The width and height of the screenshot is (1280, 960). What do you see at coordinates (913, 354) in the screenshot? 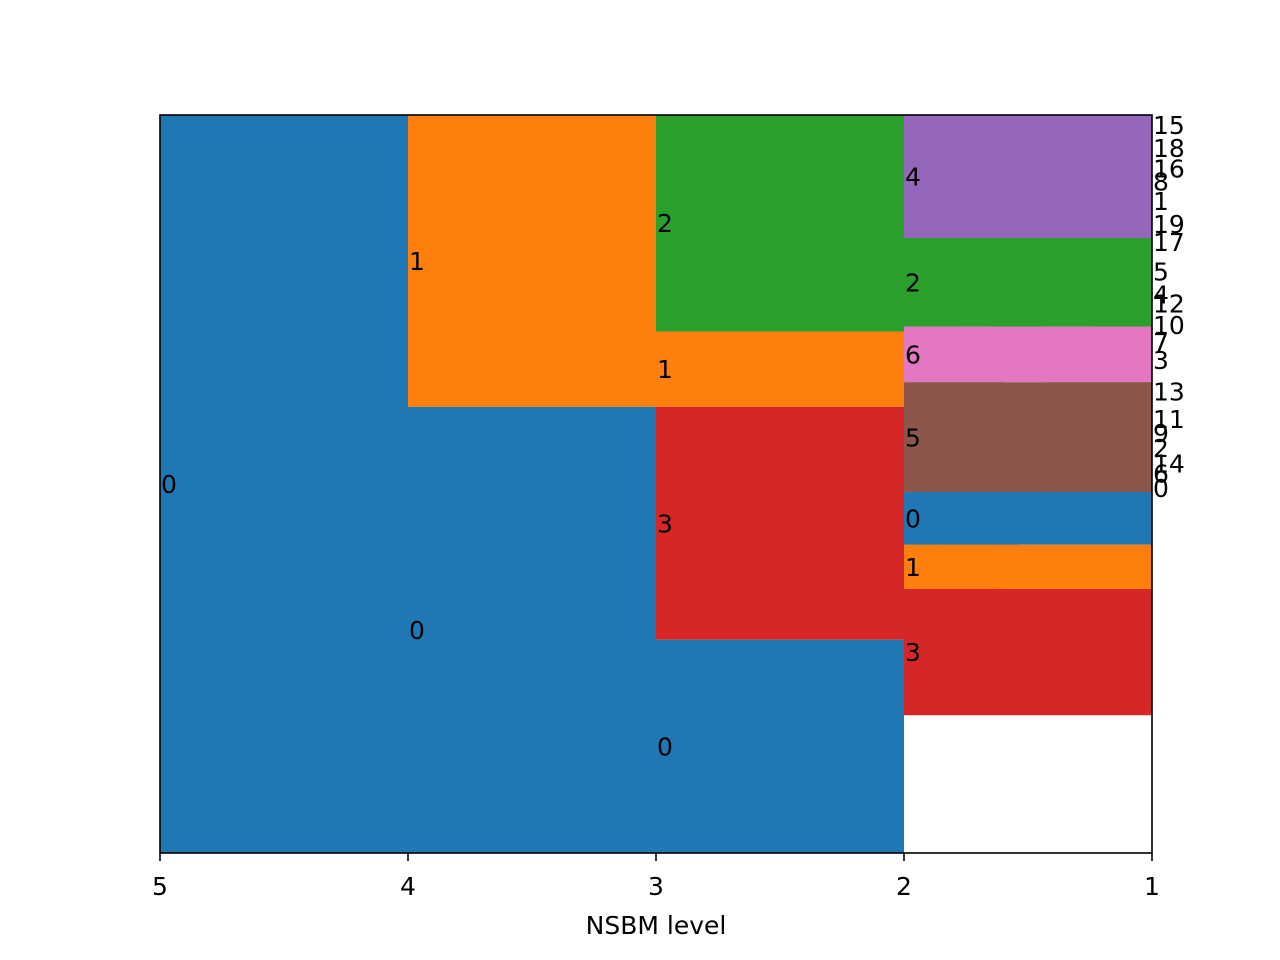
I see `group-label-level-2: 6` at bounding box center [913, 354].